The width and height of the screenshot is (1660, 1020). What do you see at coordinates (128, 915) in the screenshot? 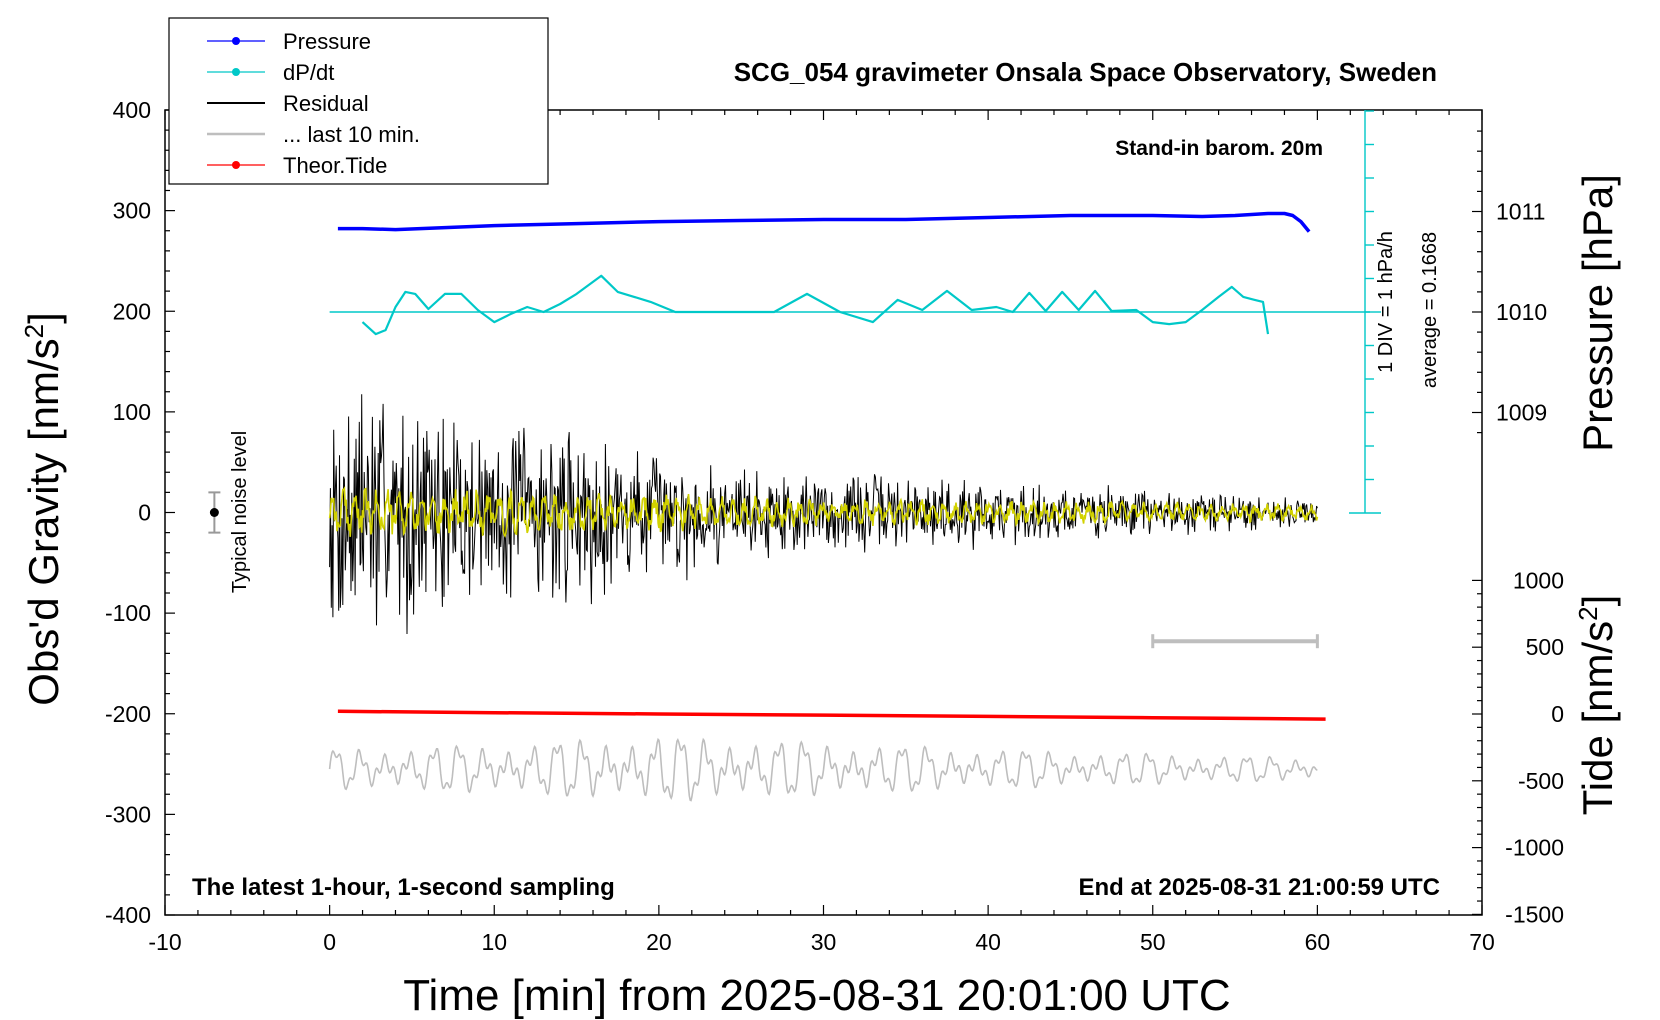
I see `y-tick-label: -400` at bounding box center [128, 915].